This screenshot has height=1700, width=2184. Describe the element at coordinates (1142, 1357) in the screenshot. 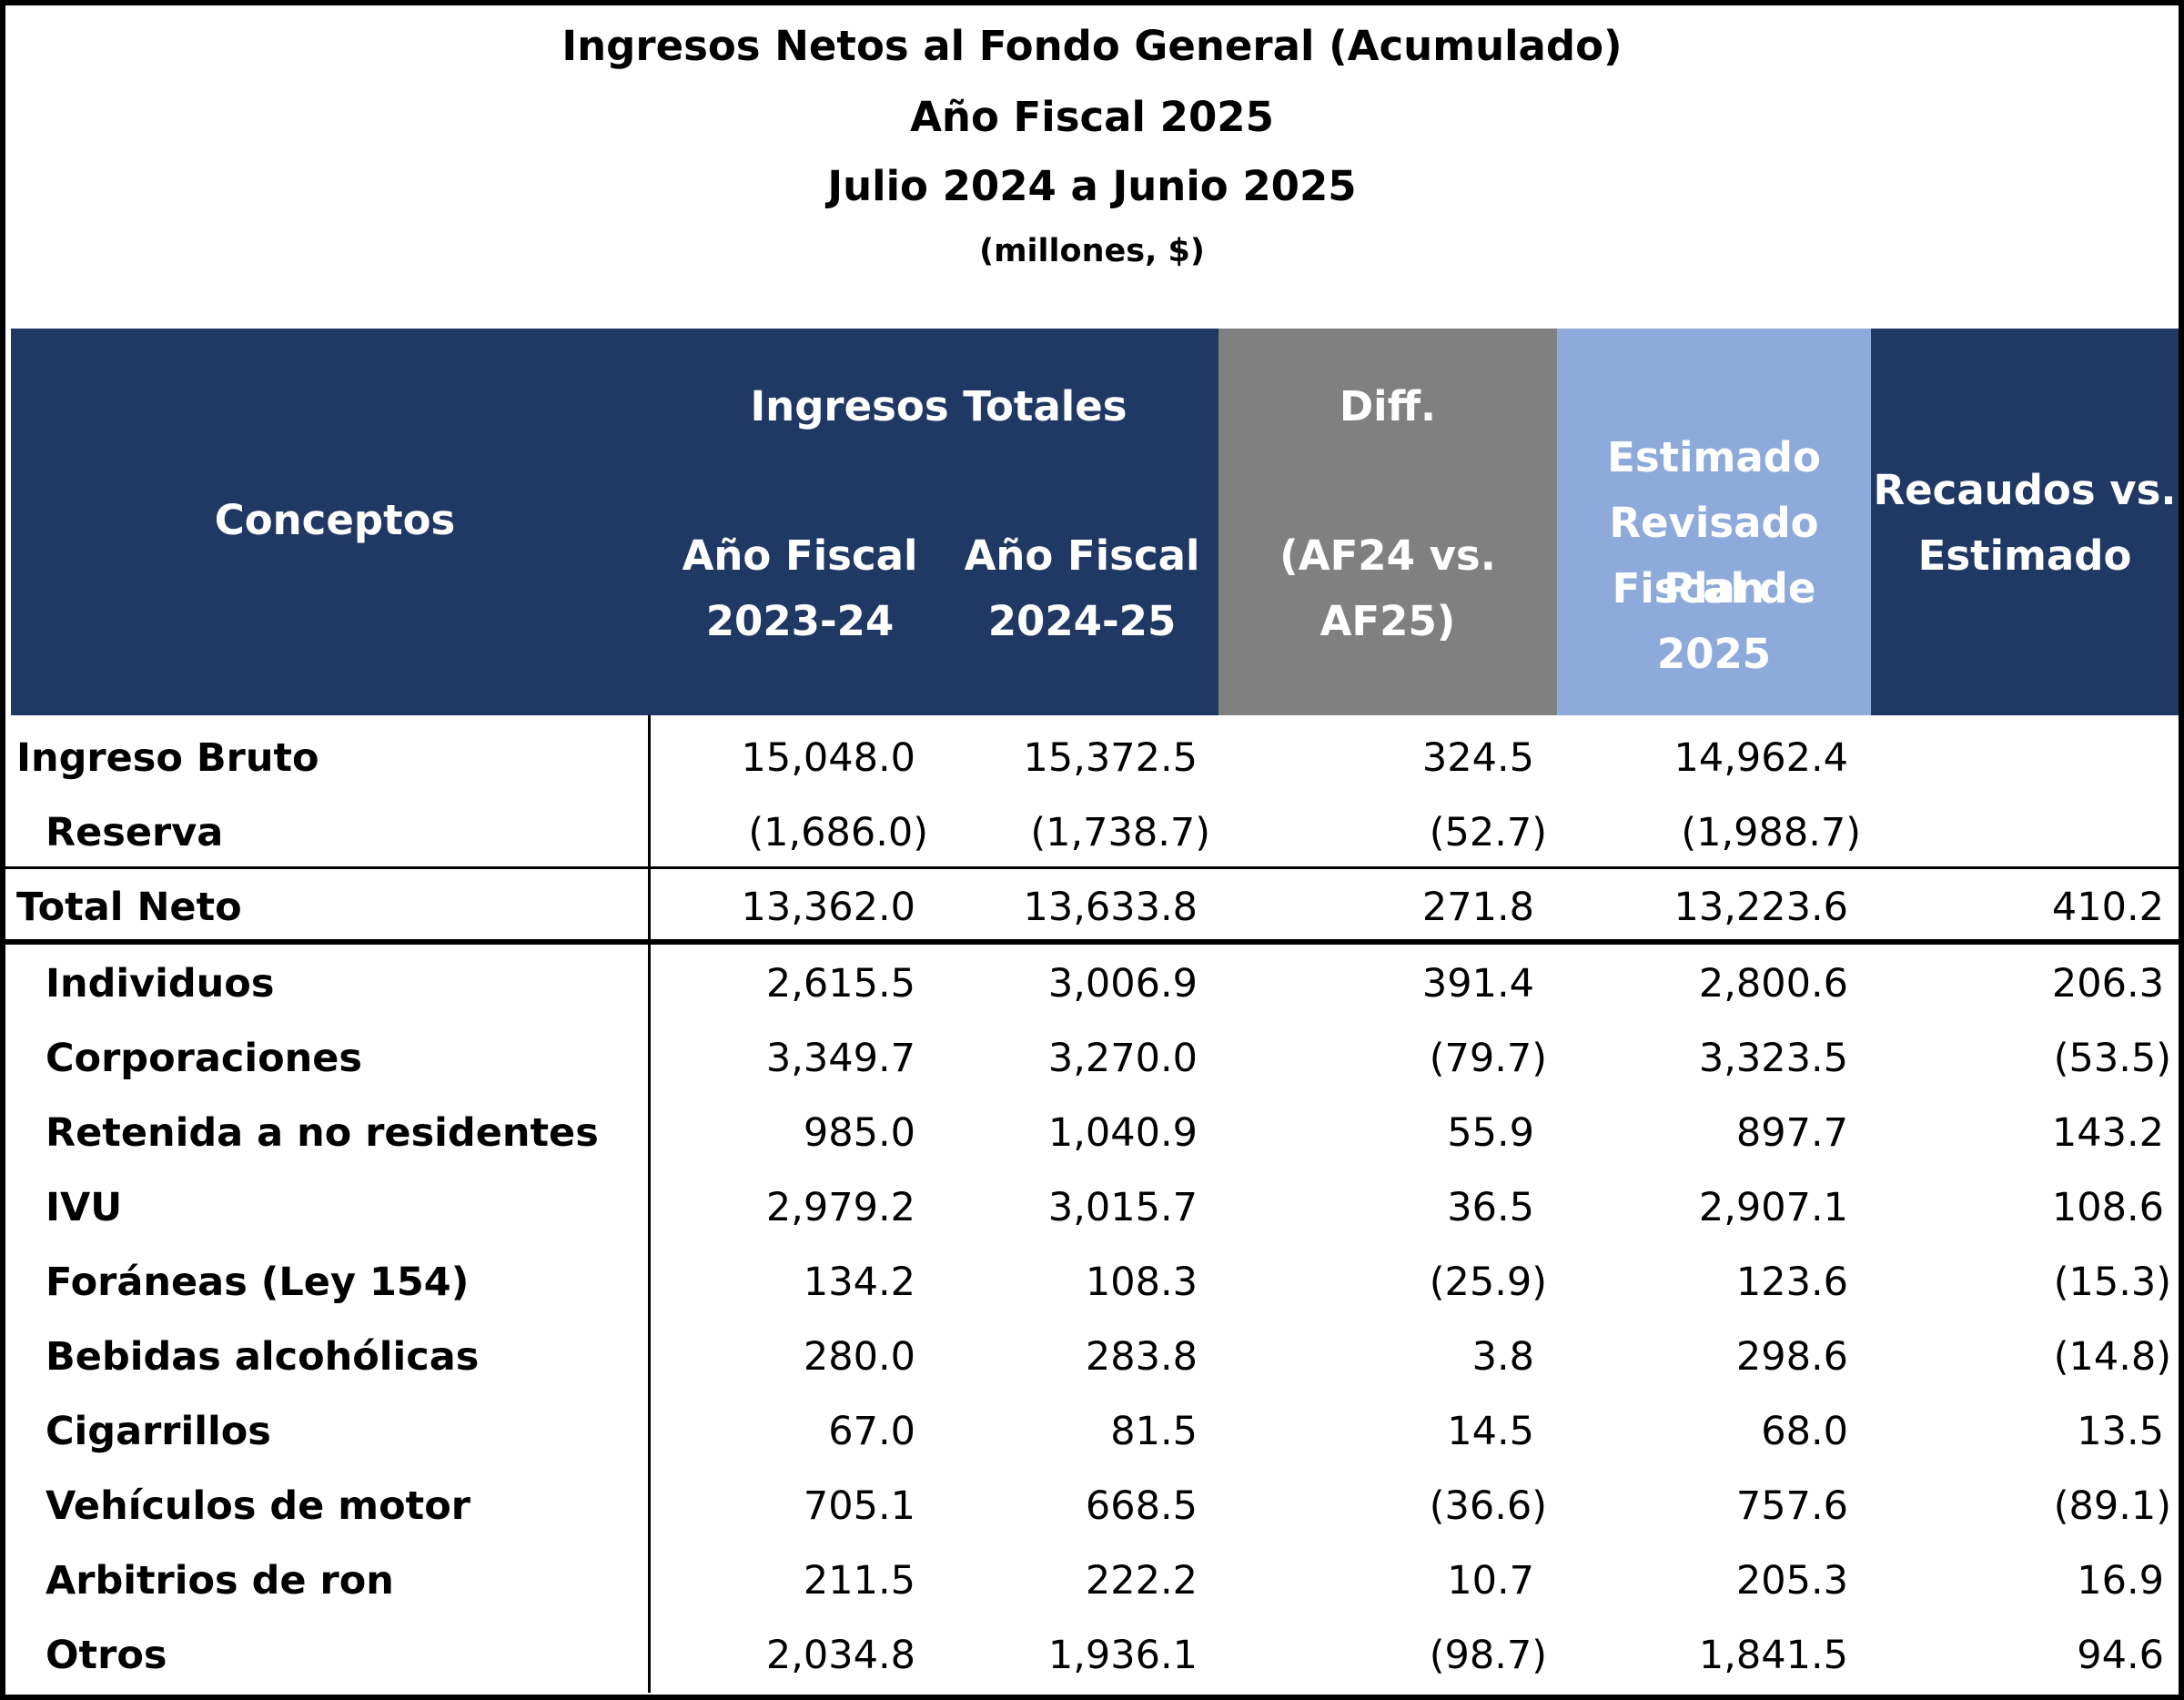

I see `cell-af25: 283.8` at that location.